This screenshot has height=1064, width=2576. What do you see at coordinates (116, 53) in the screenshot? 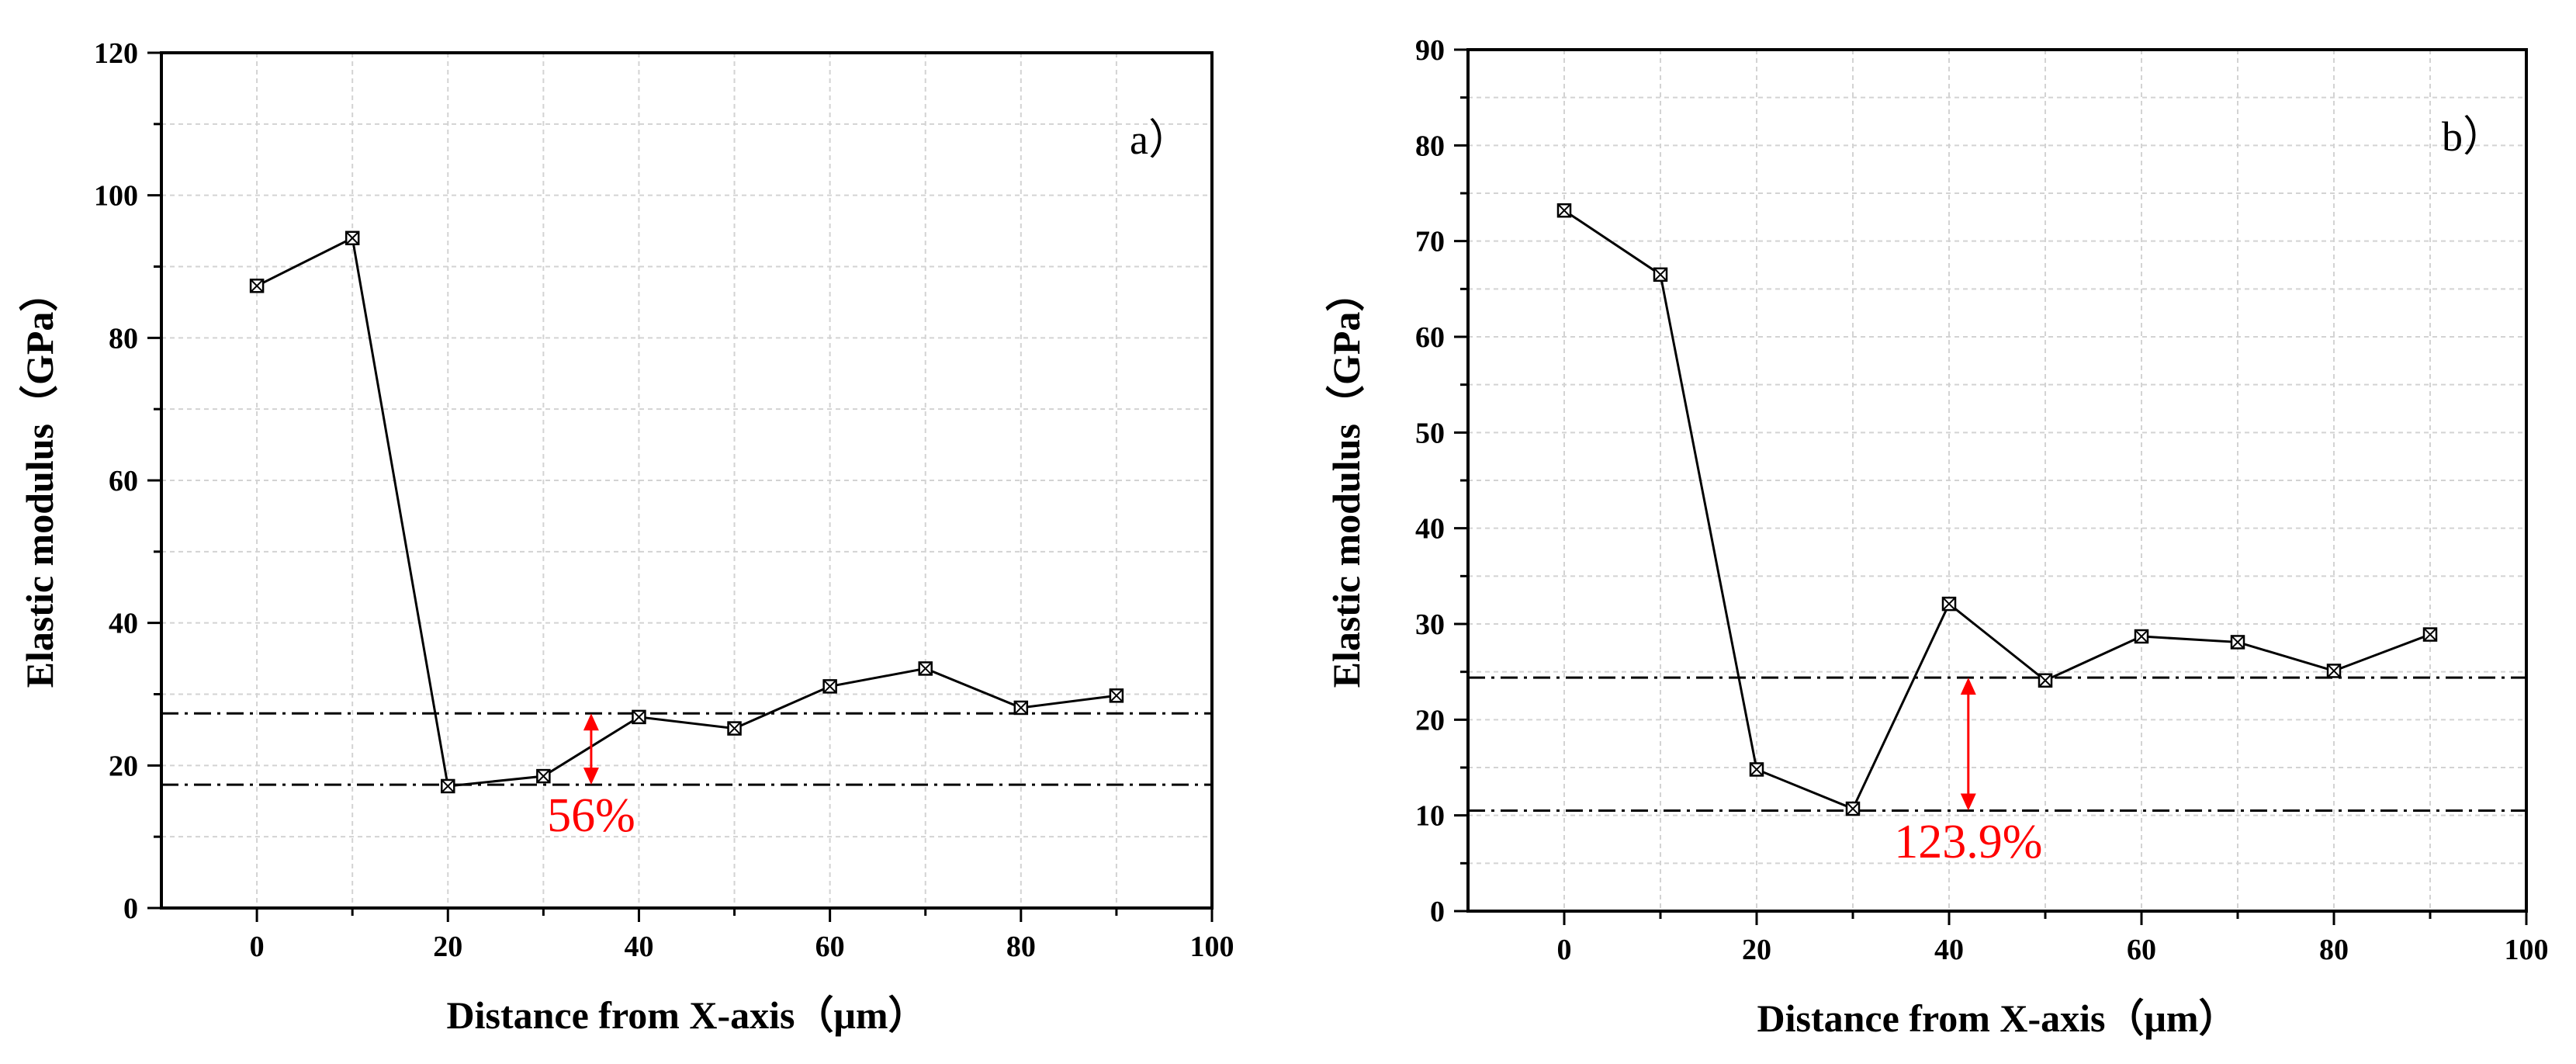
I see `y-tick-label: 120` at bounding box center [116, 53].